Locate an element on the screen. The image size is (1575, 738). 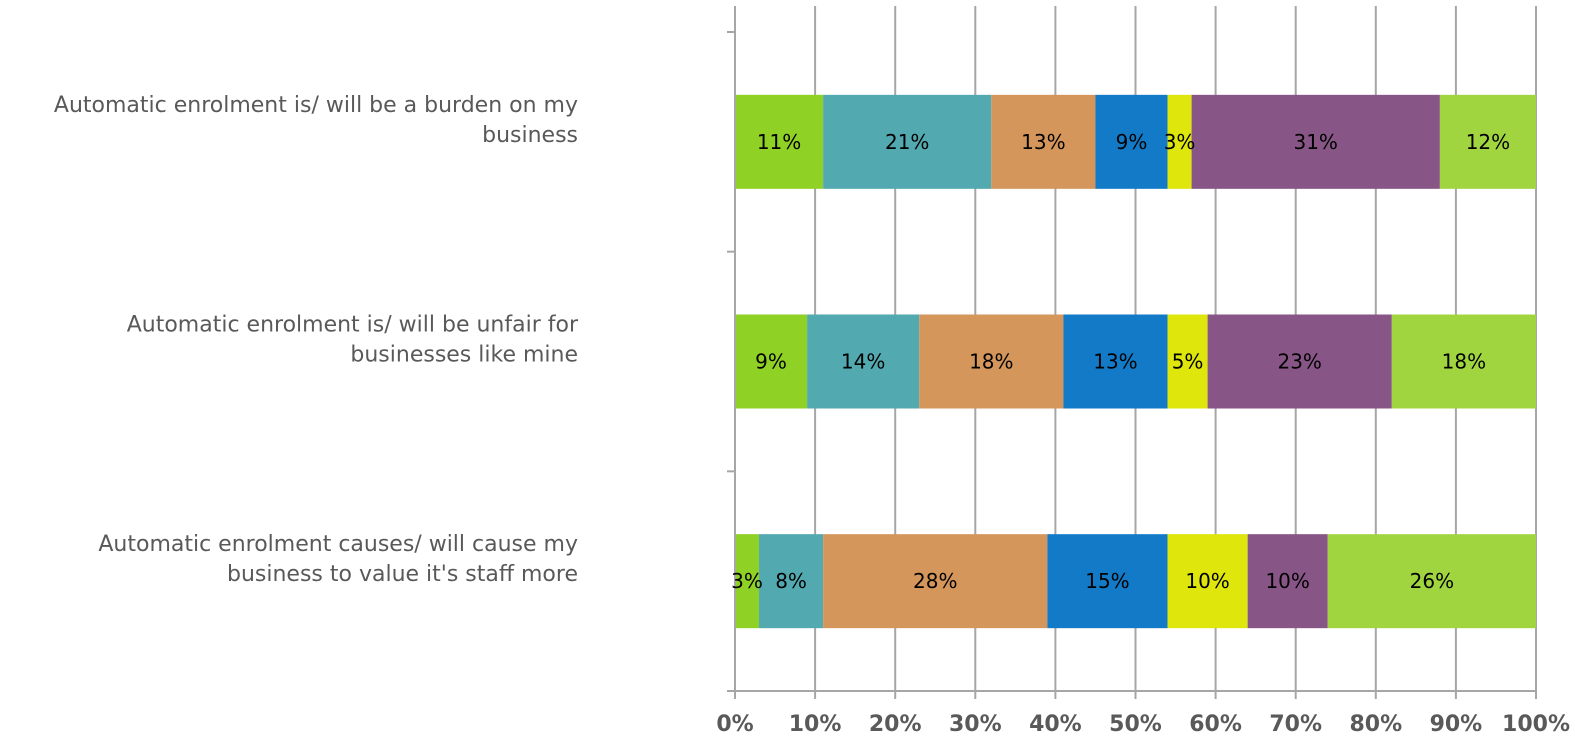
data-label: 26% is located at coordinates (1432, 581).